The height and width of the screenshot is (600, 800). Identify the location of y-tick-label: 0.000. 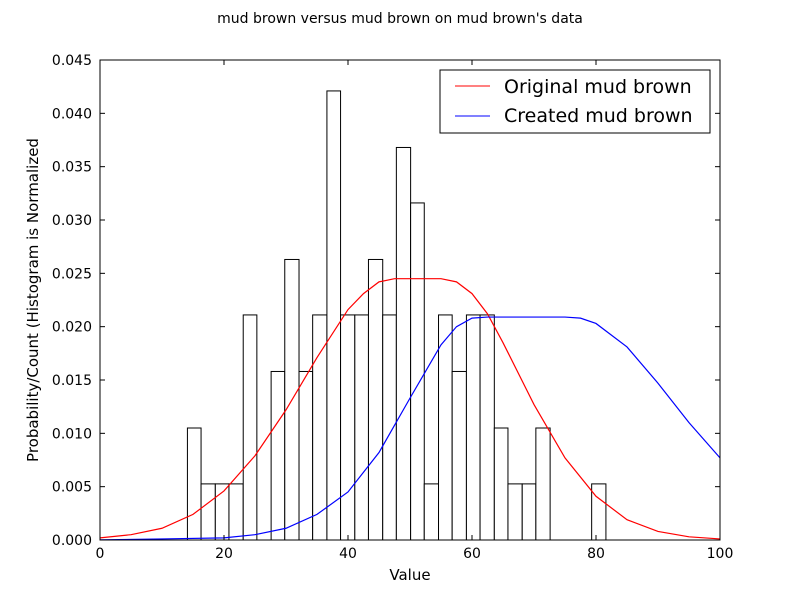
(72, 541).